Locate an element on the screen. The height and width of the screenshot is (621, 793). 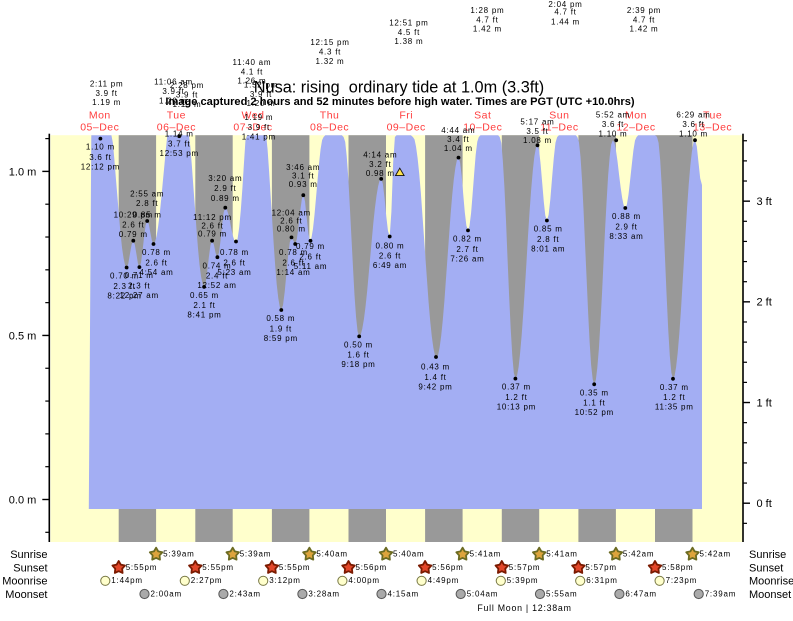
svg-text: 1.20 m is located at coordinates (173, 101).